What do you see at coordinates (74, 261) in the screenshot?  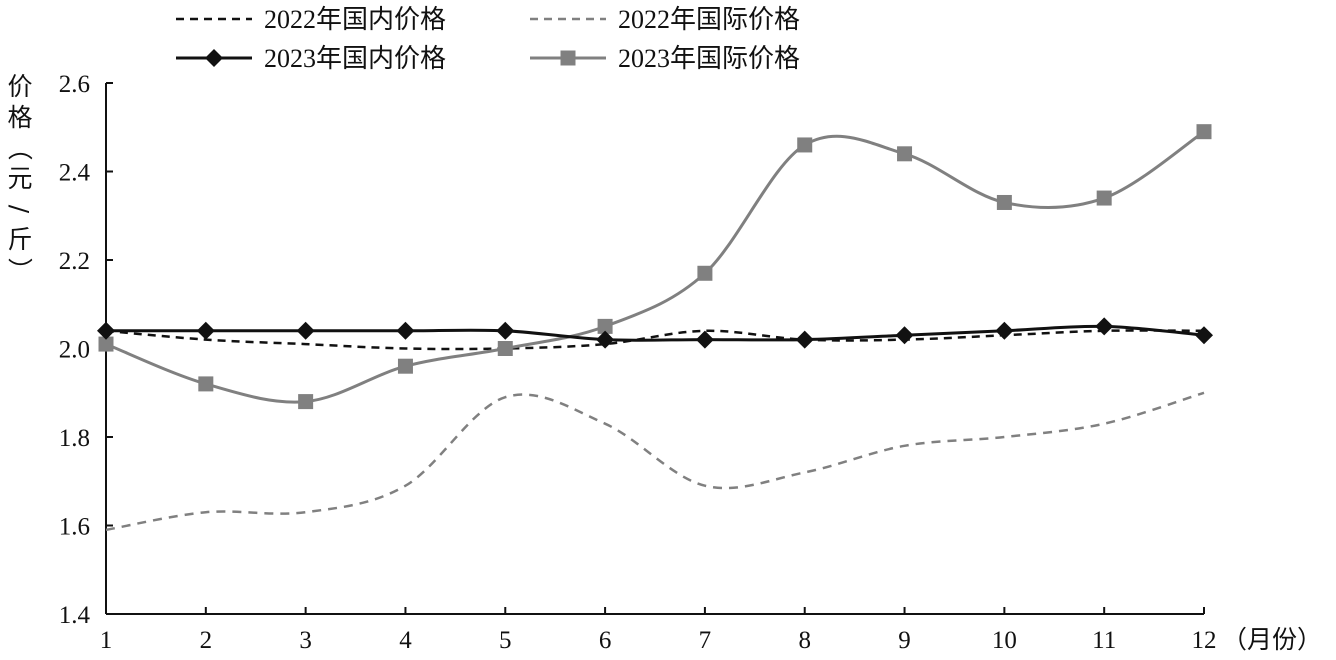 I see `y-tick-label: 2.2` at bounding box center [74, 261].